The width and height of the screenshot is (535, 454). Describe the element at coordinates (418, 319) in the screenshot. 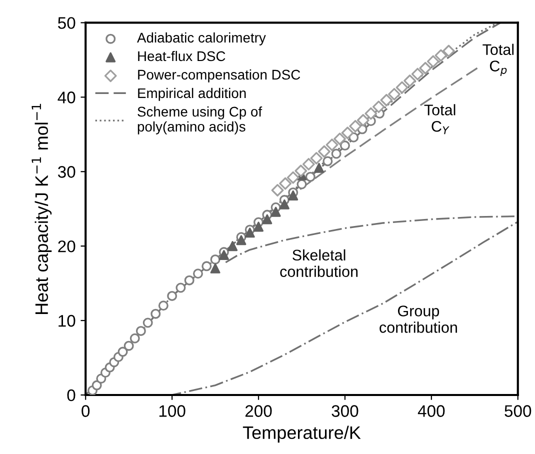

I see `annotation: Group contribution` at that location.